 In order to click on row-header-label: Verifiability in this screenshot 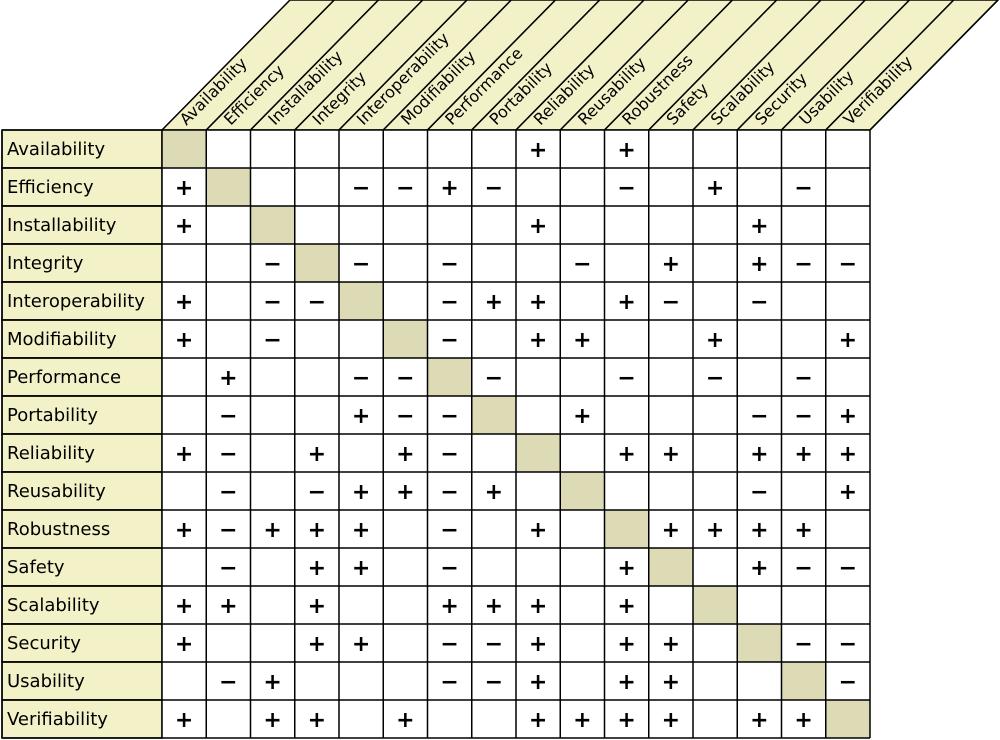, I will do `click(57, 719)`.